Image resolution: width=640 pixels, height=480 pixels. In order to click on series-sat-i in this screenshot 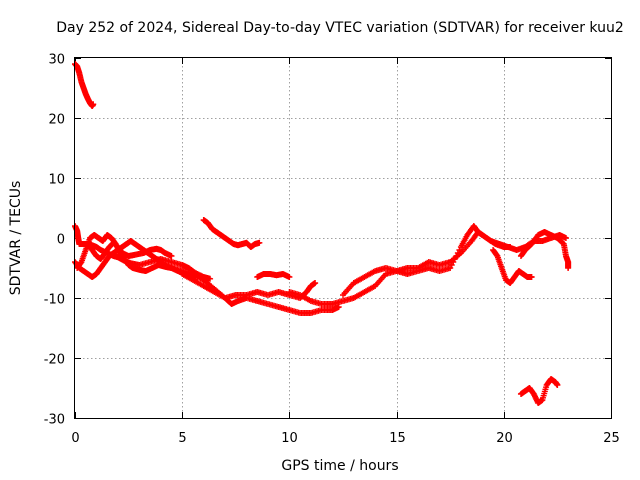, I will do `click(273, 275)`.